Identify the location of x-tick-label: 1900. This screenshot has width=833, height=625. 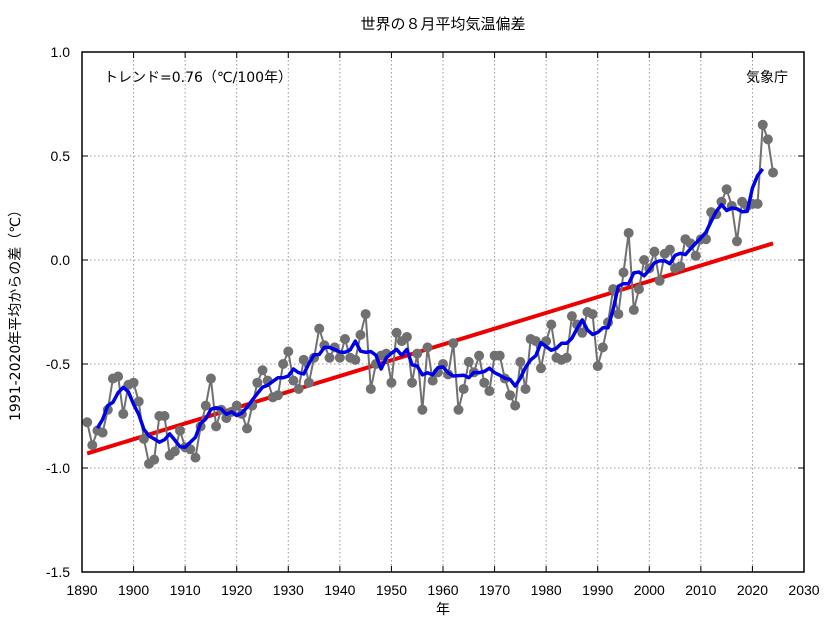
(133, 590).